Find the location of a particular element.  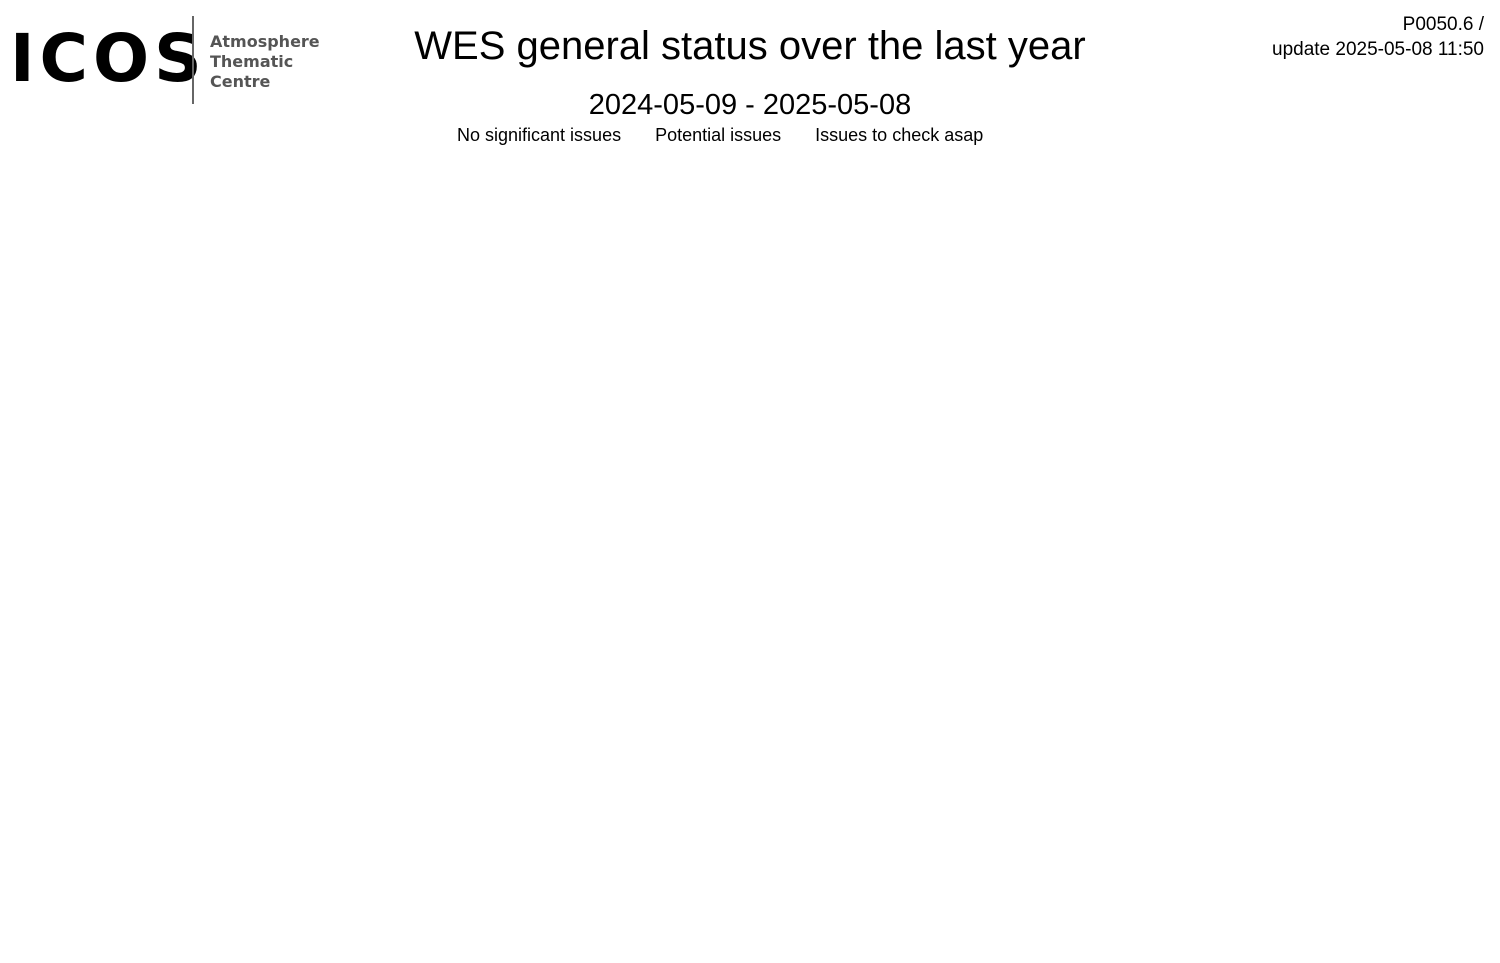

legend-item-asap: Issues to check asap is located at coordinates (884, 135).